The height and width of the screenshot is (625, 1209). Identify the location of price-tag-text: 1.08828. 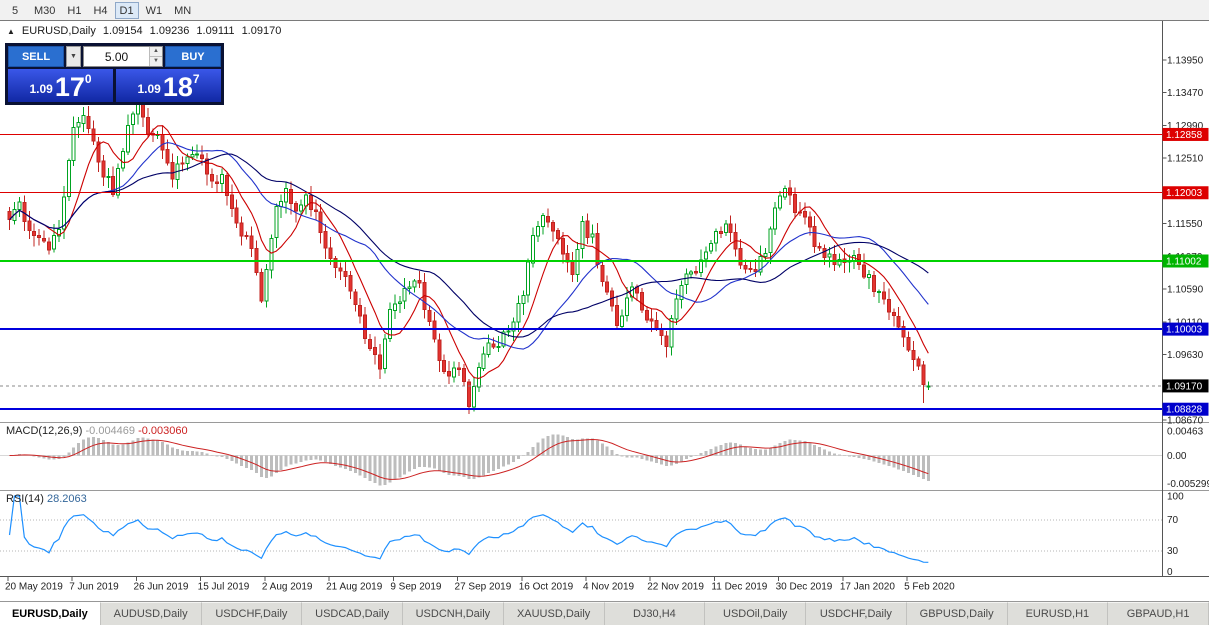
(1184, 410).